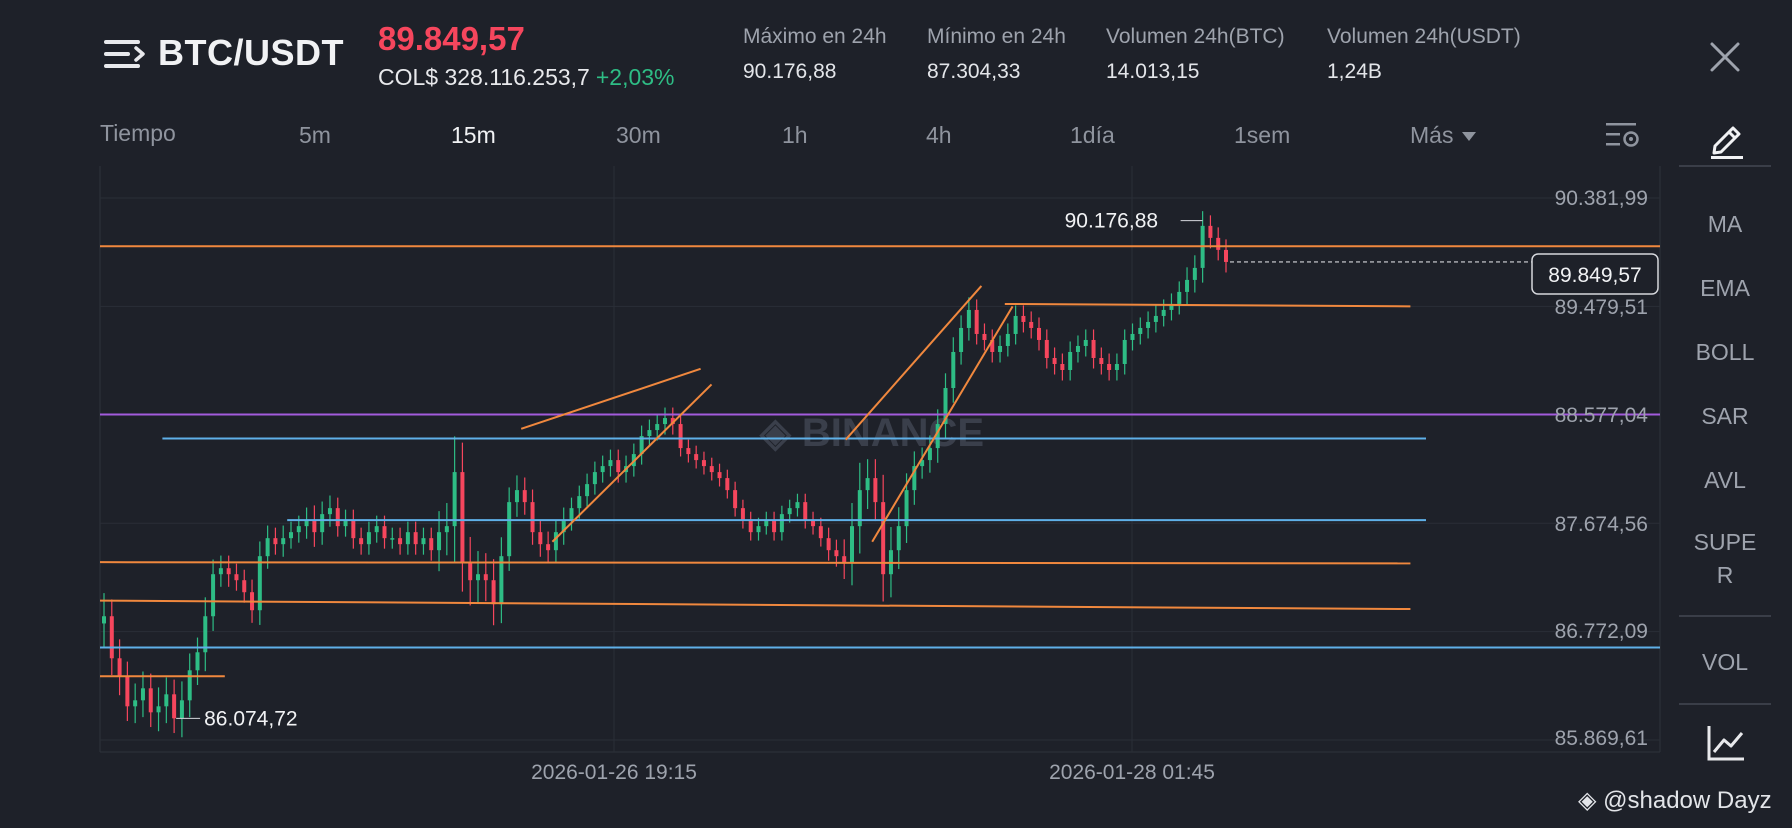  What do you see at coordinates (1262, 135) in the screenshot?
I see `tab-1week: 1sem` at bounding box center [1262, 135].